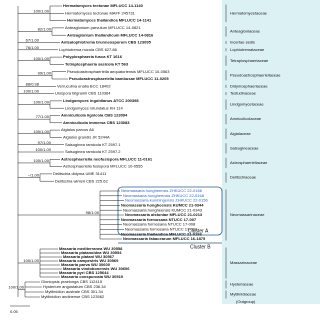 The height and width of the screenshot is (325, 320). I want to click on family-label: Testudinaceae, so click(243, 93).